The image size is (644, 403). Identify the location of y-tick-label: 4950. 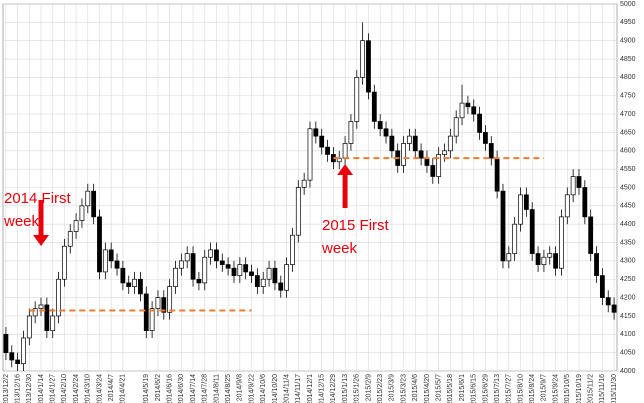
(628, 22).